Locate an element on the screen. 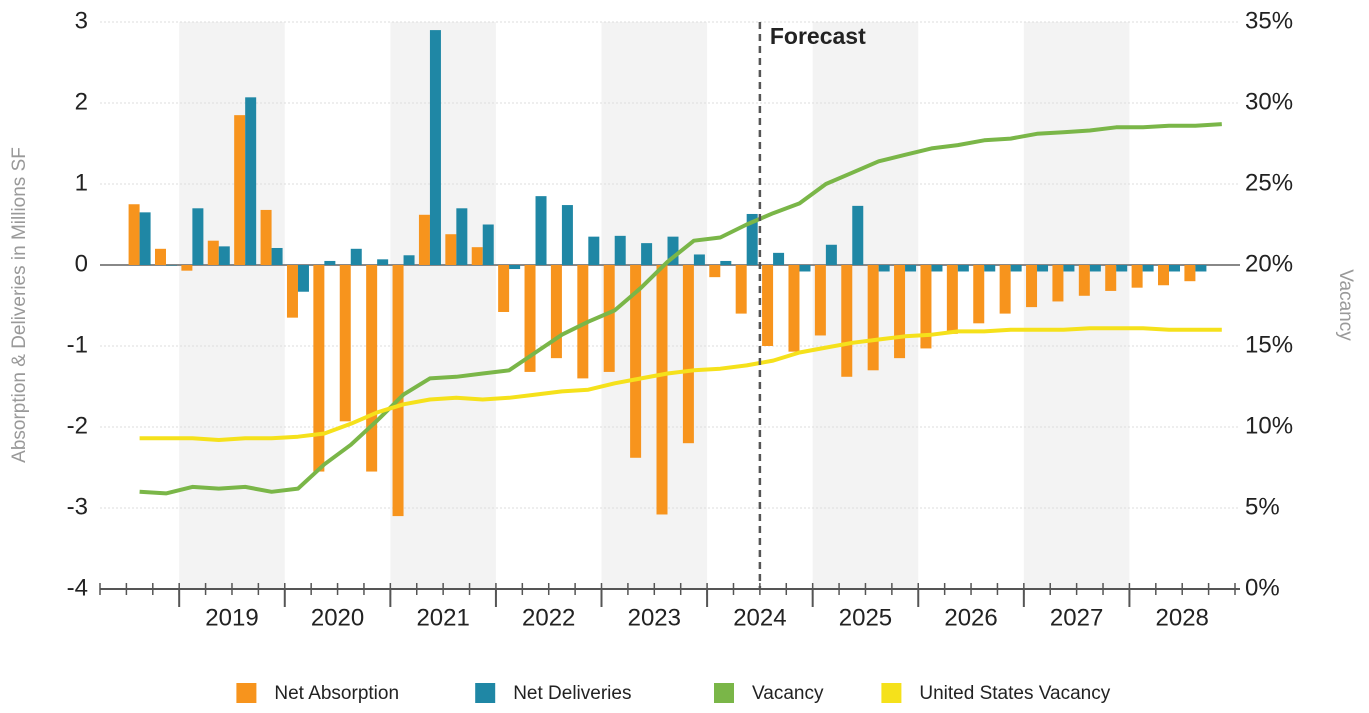  x-tick-label: 2027 is located at coordinates (1076, 617).